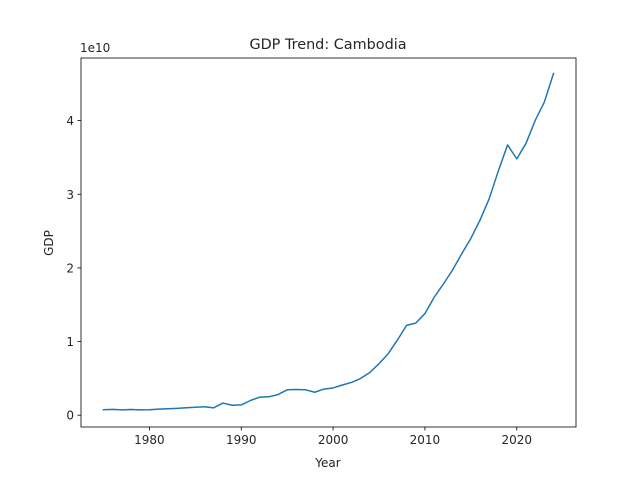  Describe the element at coordinates (70, 121) in the screenshot. I see `y-tick-label: 4` at that location.